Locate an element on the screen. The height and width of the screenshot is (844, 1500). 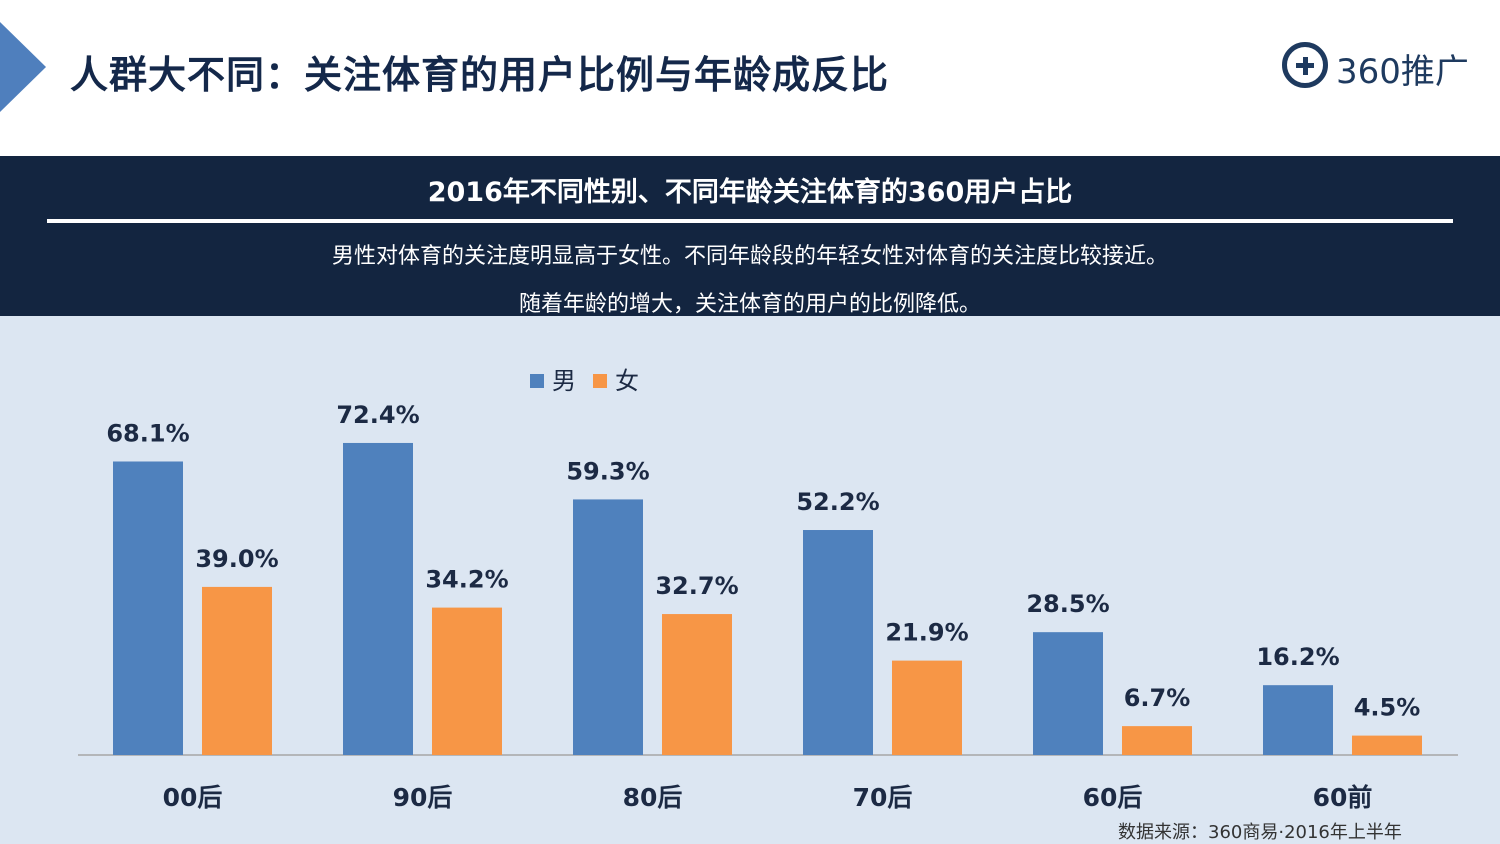
category-label: 70后 is located at coordinates (883, 797).